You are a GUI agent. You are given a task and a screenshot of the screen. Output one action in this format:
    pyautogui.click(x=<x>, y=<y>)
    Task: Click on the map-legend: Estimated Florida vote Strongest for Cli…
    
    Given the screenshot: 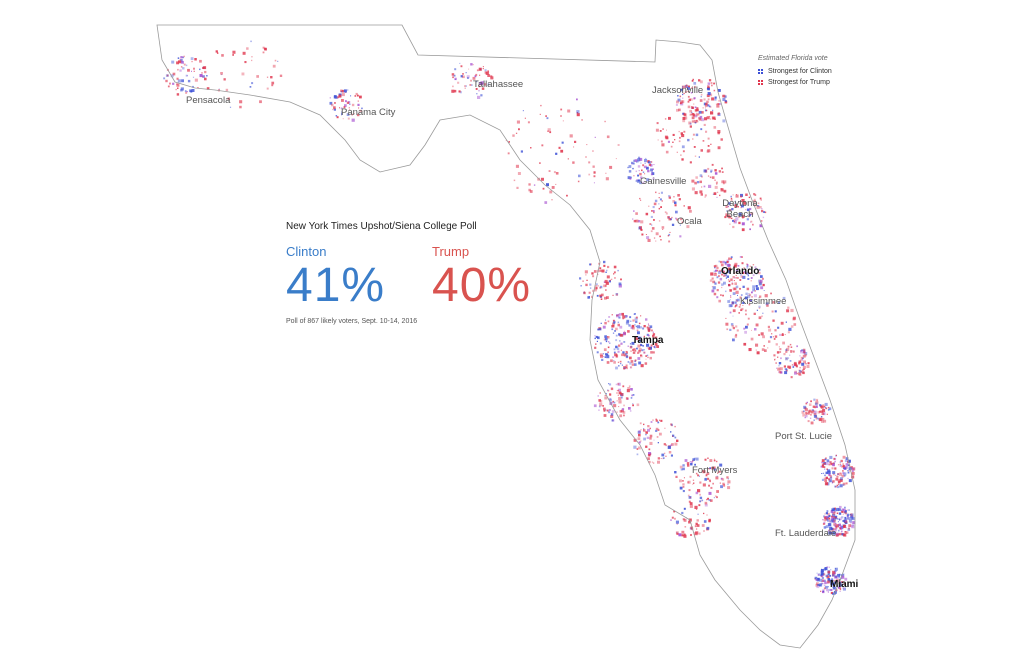 What is the action you would take?
    pyautogui.click(x=795, y=72)
    